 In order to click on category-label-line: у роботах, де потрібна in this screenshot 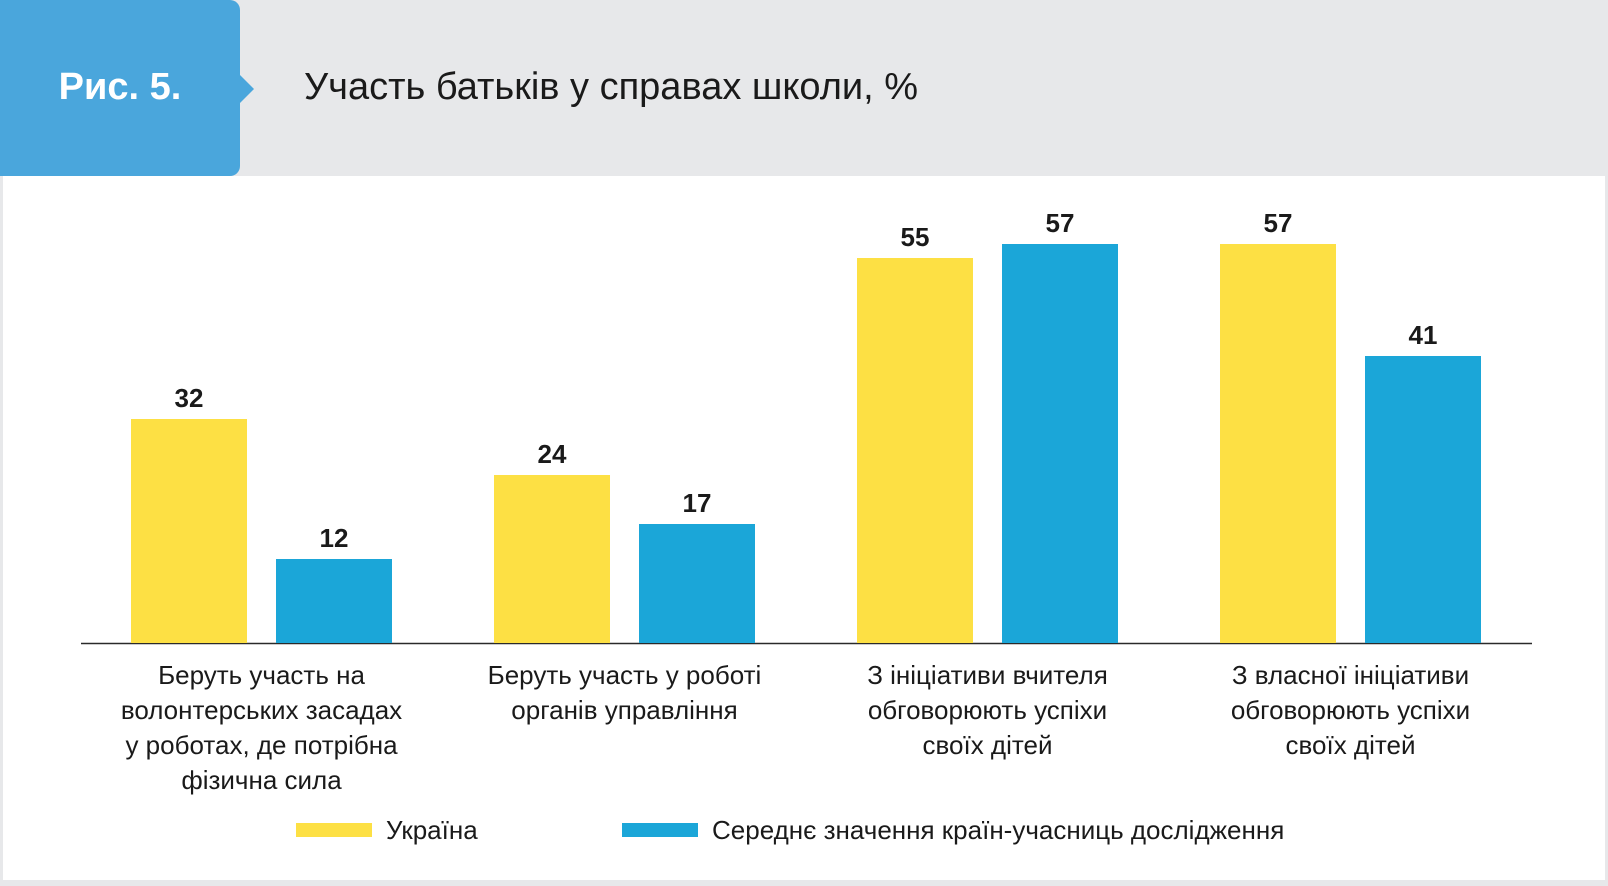, I will do `click(261, 745)`.